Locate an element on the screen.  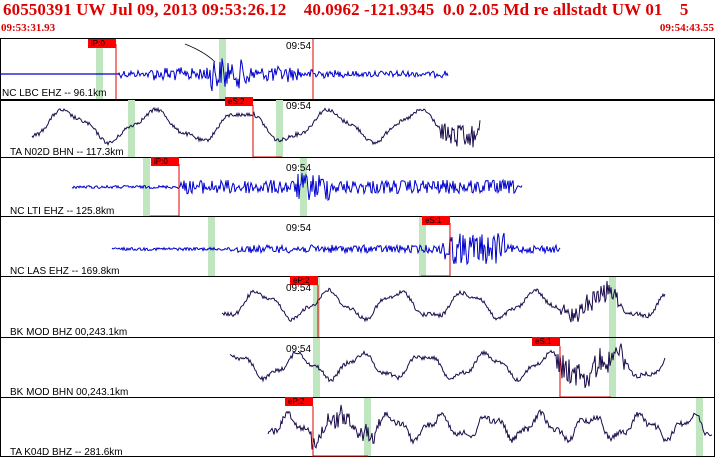
panel-border is located at coordinates (357, 69).